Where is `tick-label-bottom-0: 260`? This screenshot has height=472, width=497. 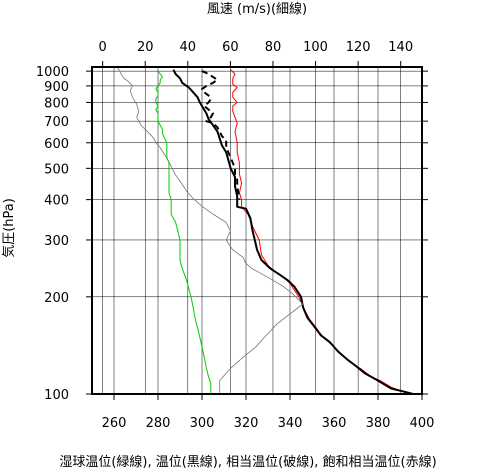 tick-label-bottom-0: 260 is located at coordinates (114, 423).